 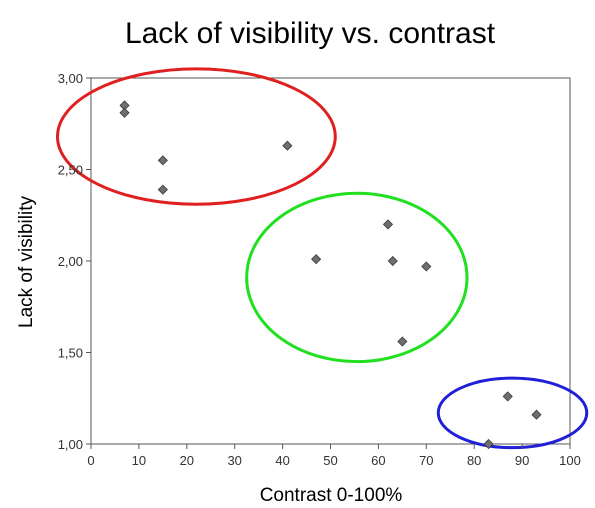 What do you see at coordinates (70, 444) in the screenshot?
I see `y-tick-label: 1,00` at bounding box center [70, 444].